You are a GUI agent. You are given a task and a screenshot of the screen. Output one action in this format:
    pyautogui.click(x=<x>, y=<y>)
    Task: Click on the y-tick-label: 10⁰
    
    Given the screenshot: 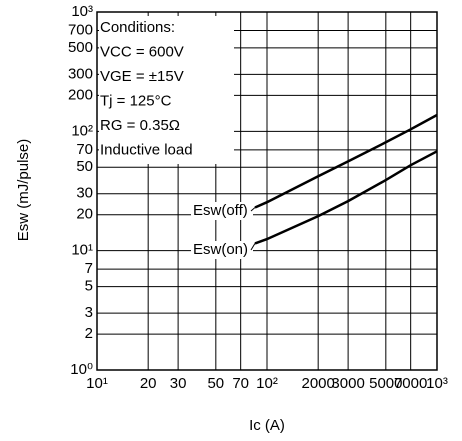 What is the action you would take?
    pyautogui.click(x=81, y=369)
    